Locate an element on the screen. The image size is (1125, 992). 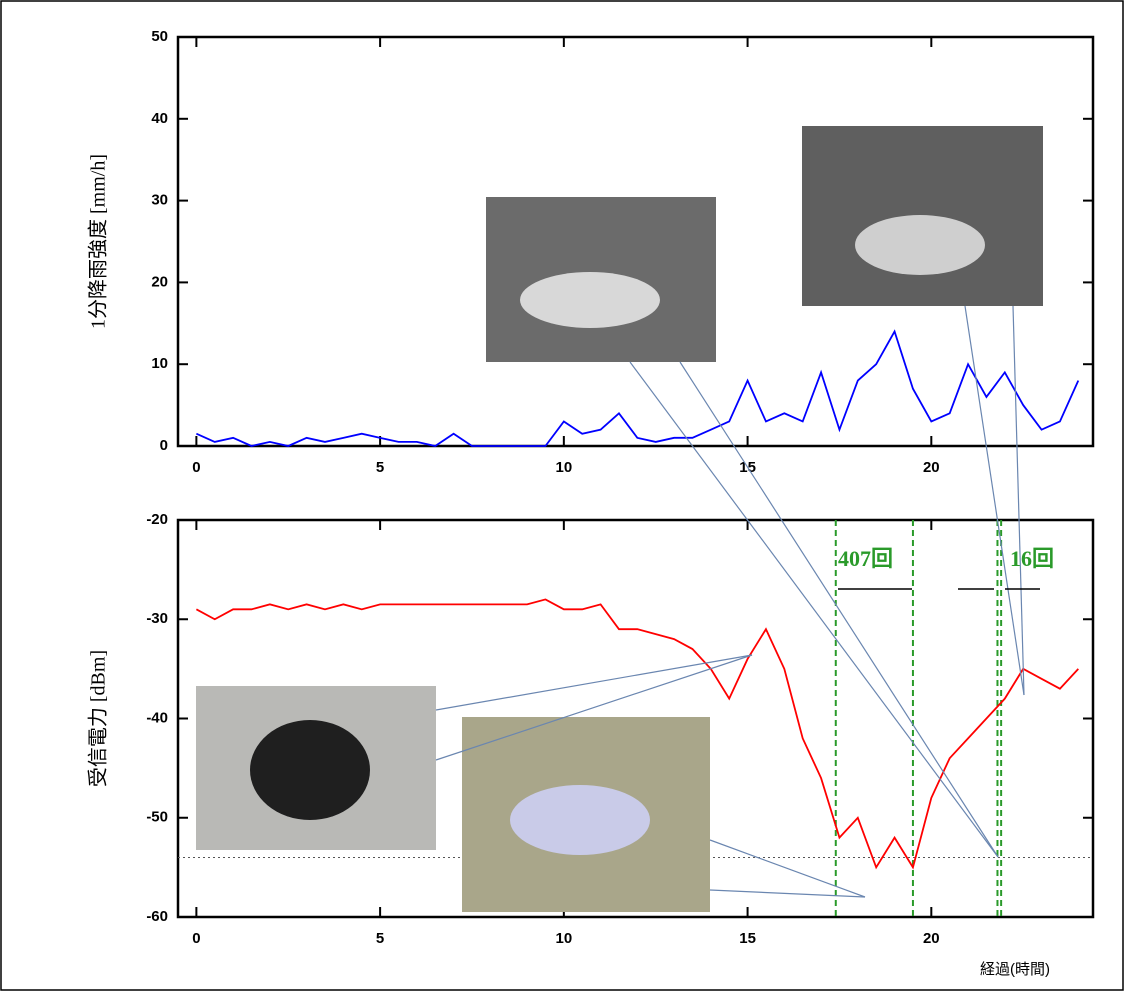
x-tick-label: 15 is located at coordinates (747, 938).